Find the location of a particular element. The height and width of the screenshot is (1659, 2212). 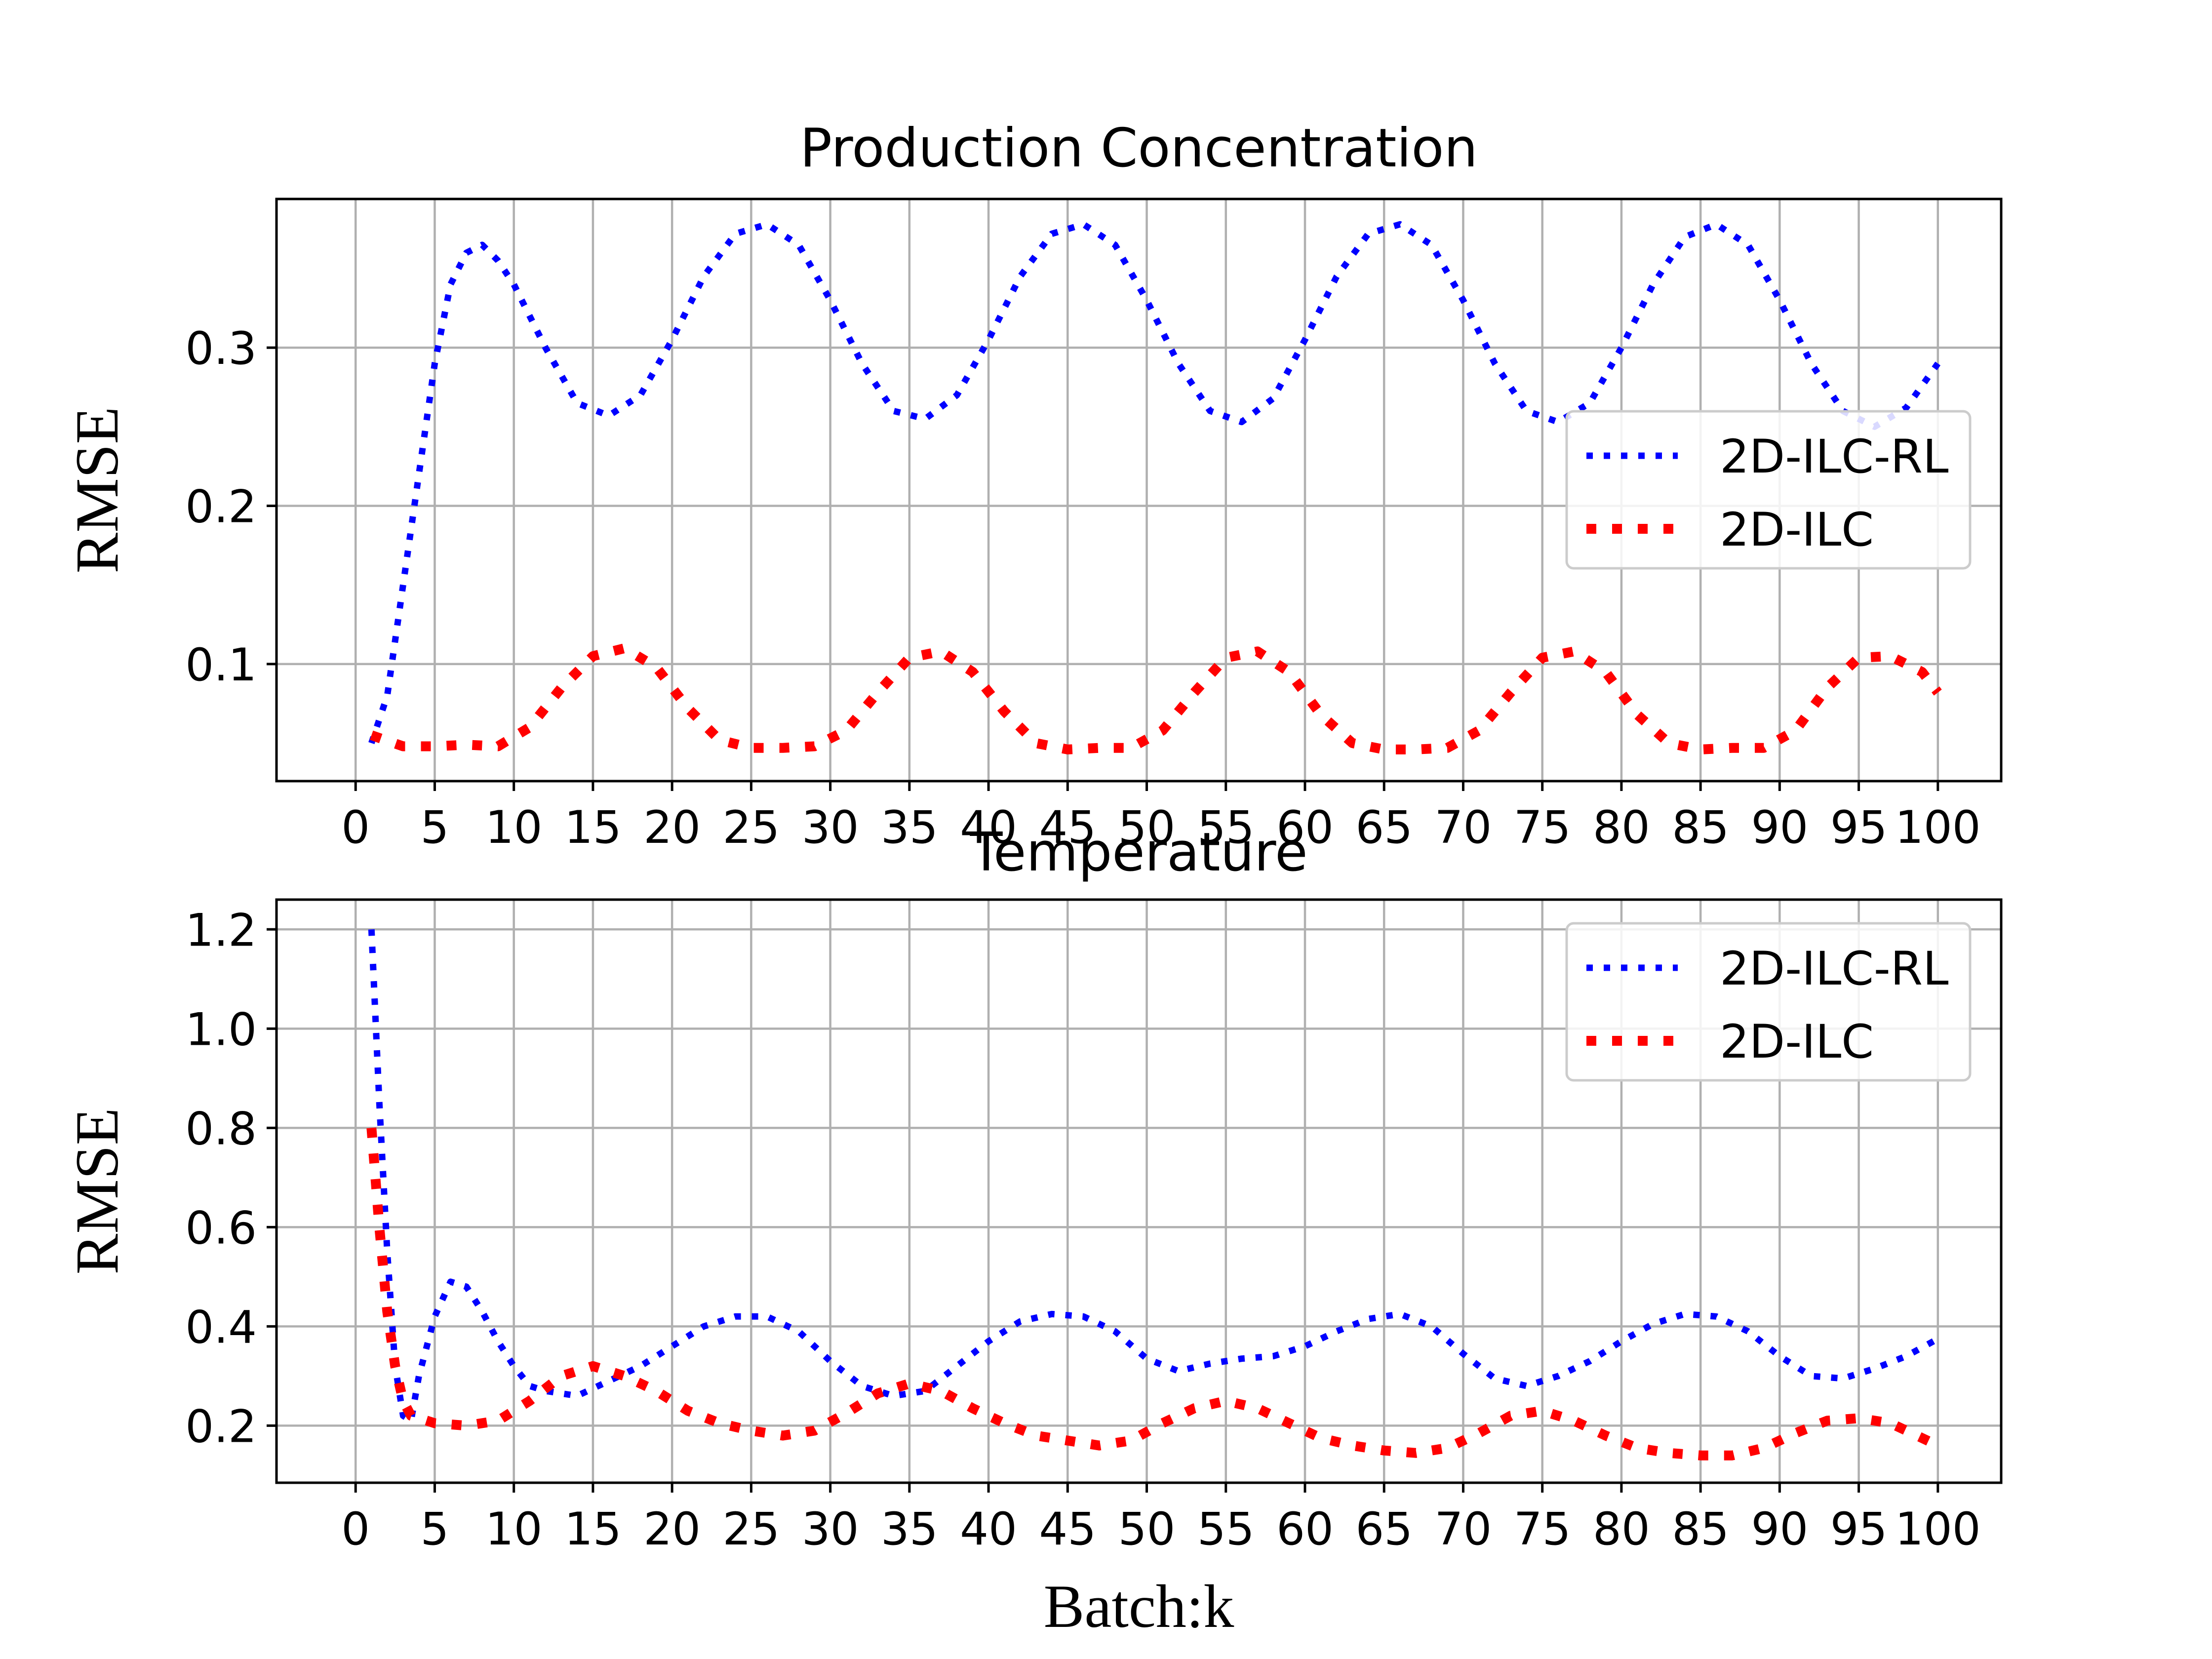

y-tick-label: 1.0 is located at coordinates (221, 1030).